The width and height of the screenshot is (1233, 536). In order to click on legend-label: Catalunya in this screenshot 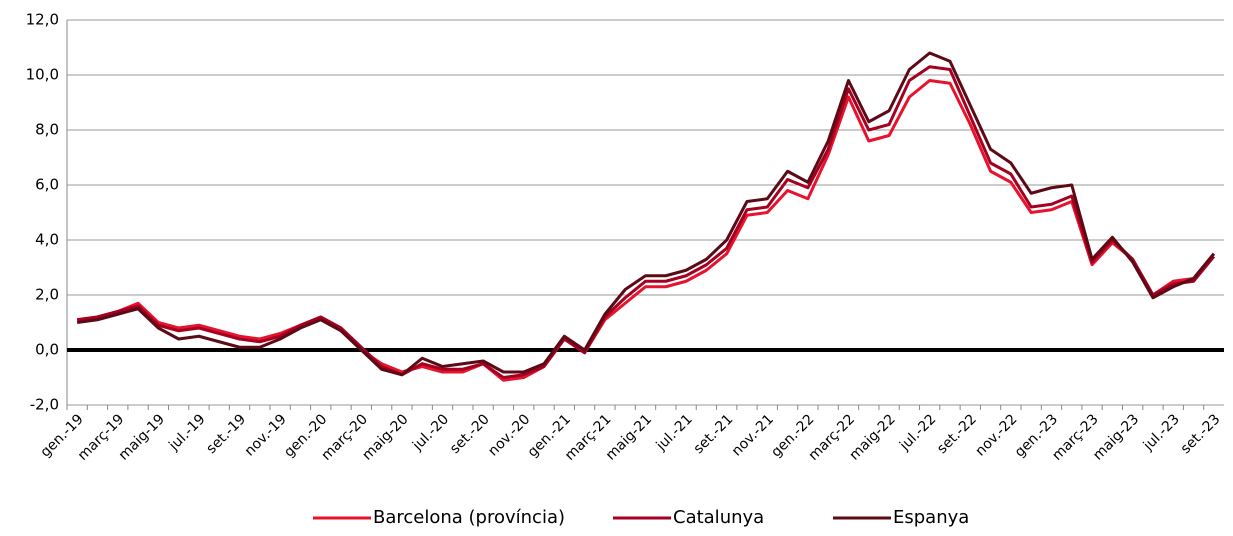, I will do `click(718, 517)`.